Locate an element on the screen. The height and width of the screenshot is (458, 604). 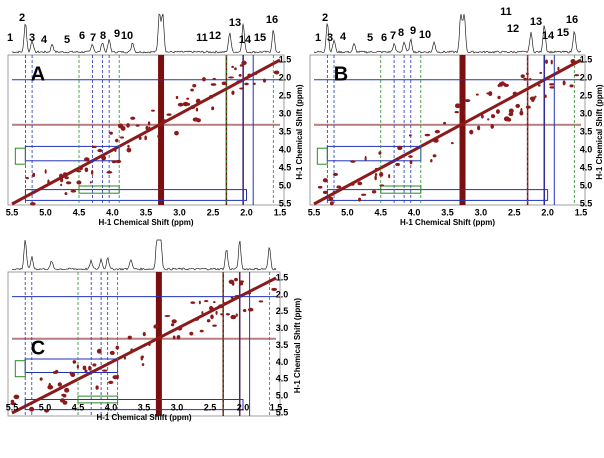
y-tick-label: 4.0 is located at coordinates (586, 149).